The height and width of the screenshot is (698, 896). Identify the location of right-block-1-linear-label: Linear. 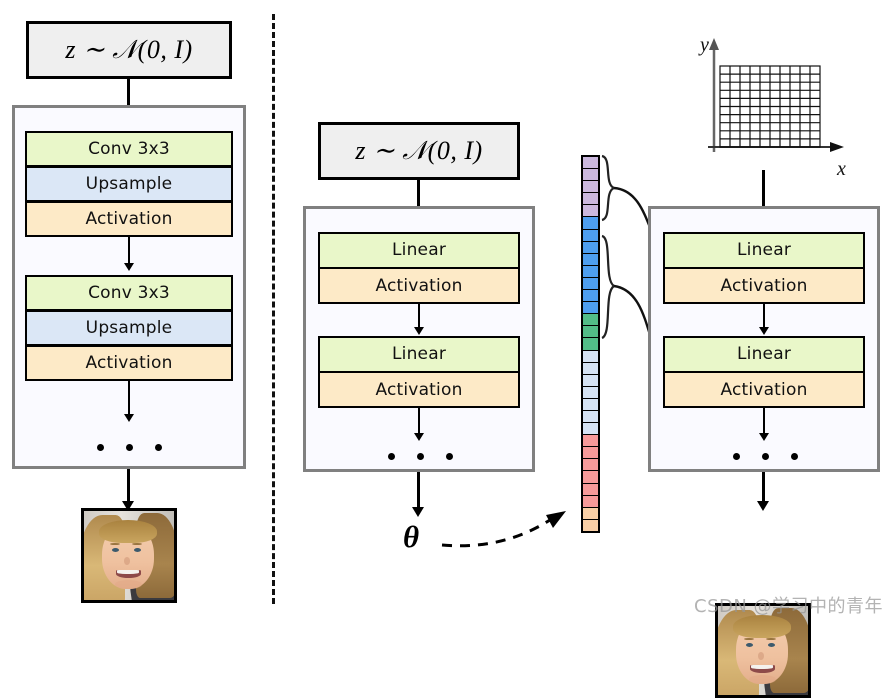
(764, 250).